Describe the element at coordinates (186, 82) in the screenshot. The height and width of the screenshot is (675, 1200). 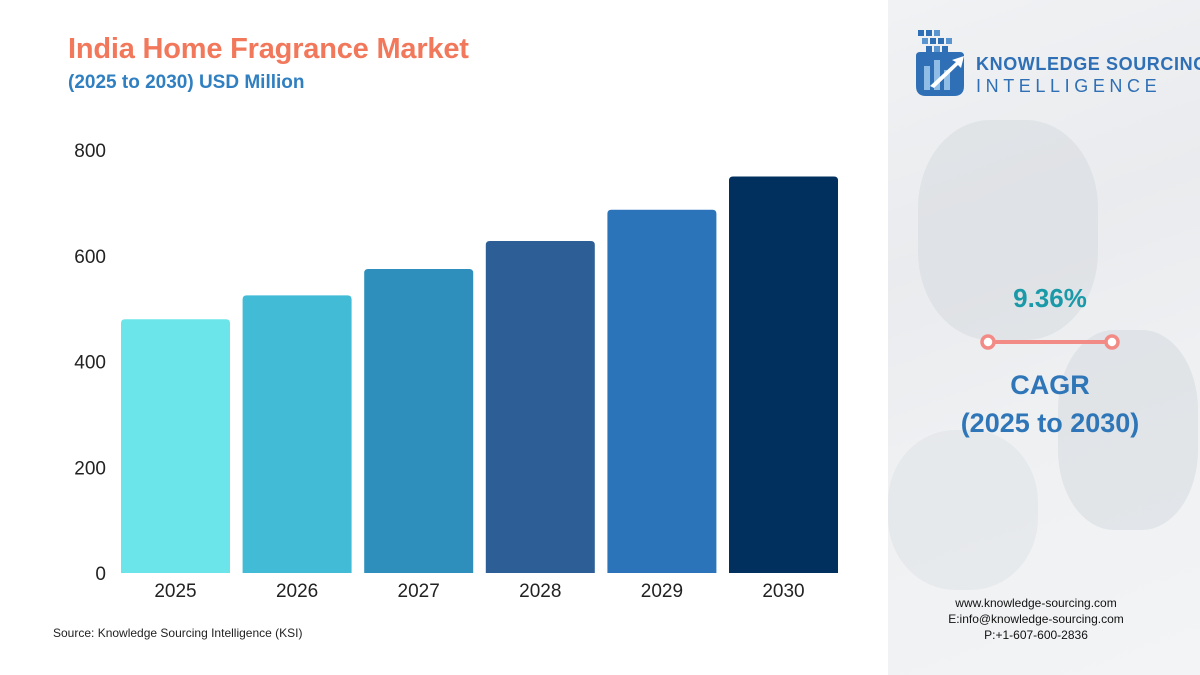
I see `page-subtitle: (2025 to 2030) USD Million` at that location.